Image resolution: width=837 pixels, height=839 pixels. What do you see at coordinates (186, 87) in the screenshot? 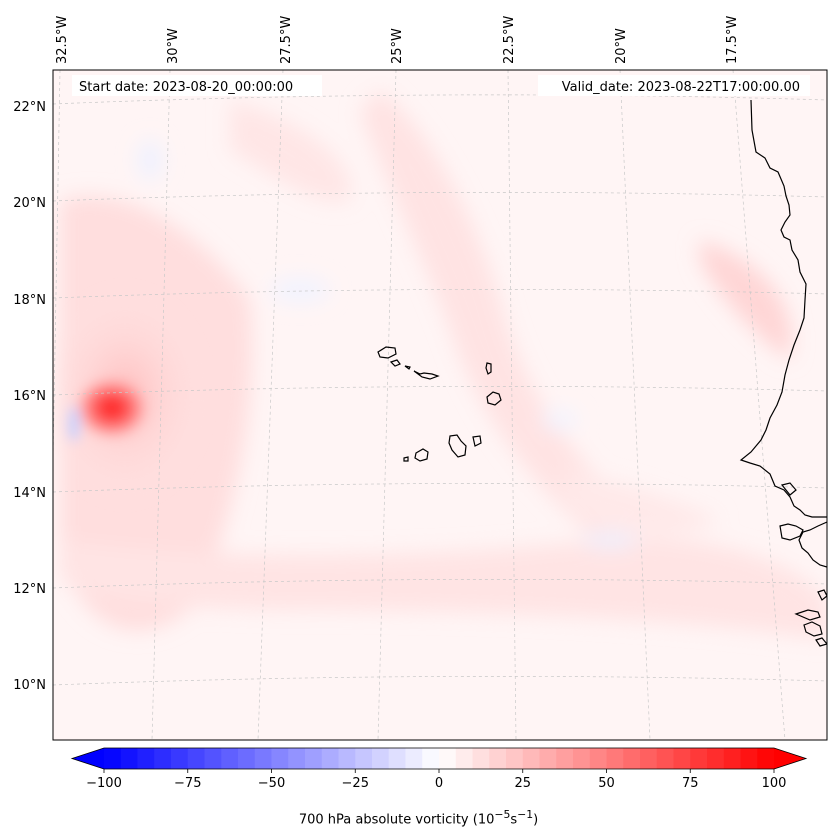
I see `start-date-label: Start date: 2023-08-20_00:00:00` at bounding box center [186, 87].